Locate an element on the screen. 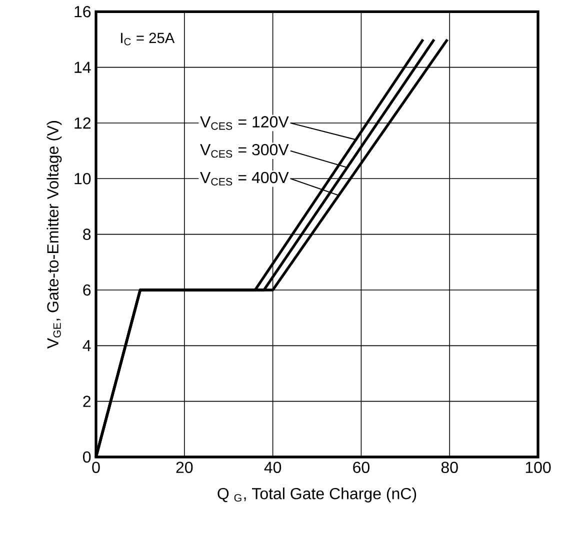 This screenshot has height=543, width=566. legend-label: V$_{CES}$ = 300V is located at coordinates (244, 151).